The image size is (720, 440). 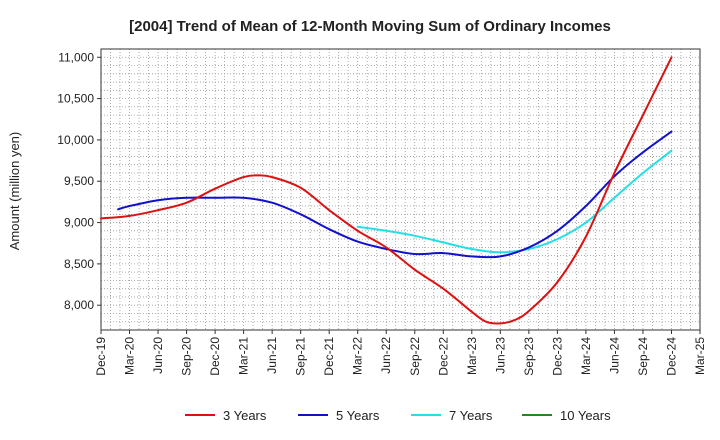 What do you see at coordinates (443, 356) in the screenshot?
I see `x-tick-label: Dec-22` at bounding box center [443, 356].